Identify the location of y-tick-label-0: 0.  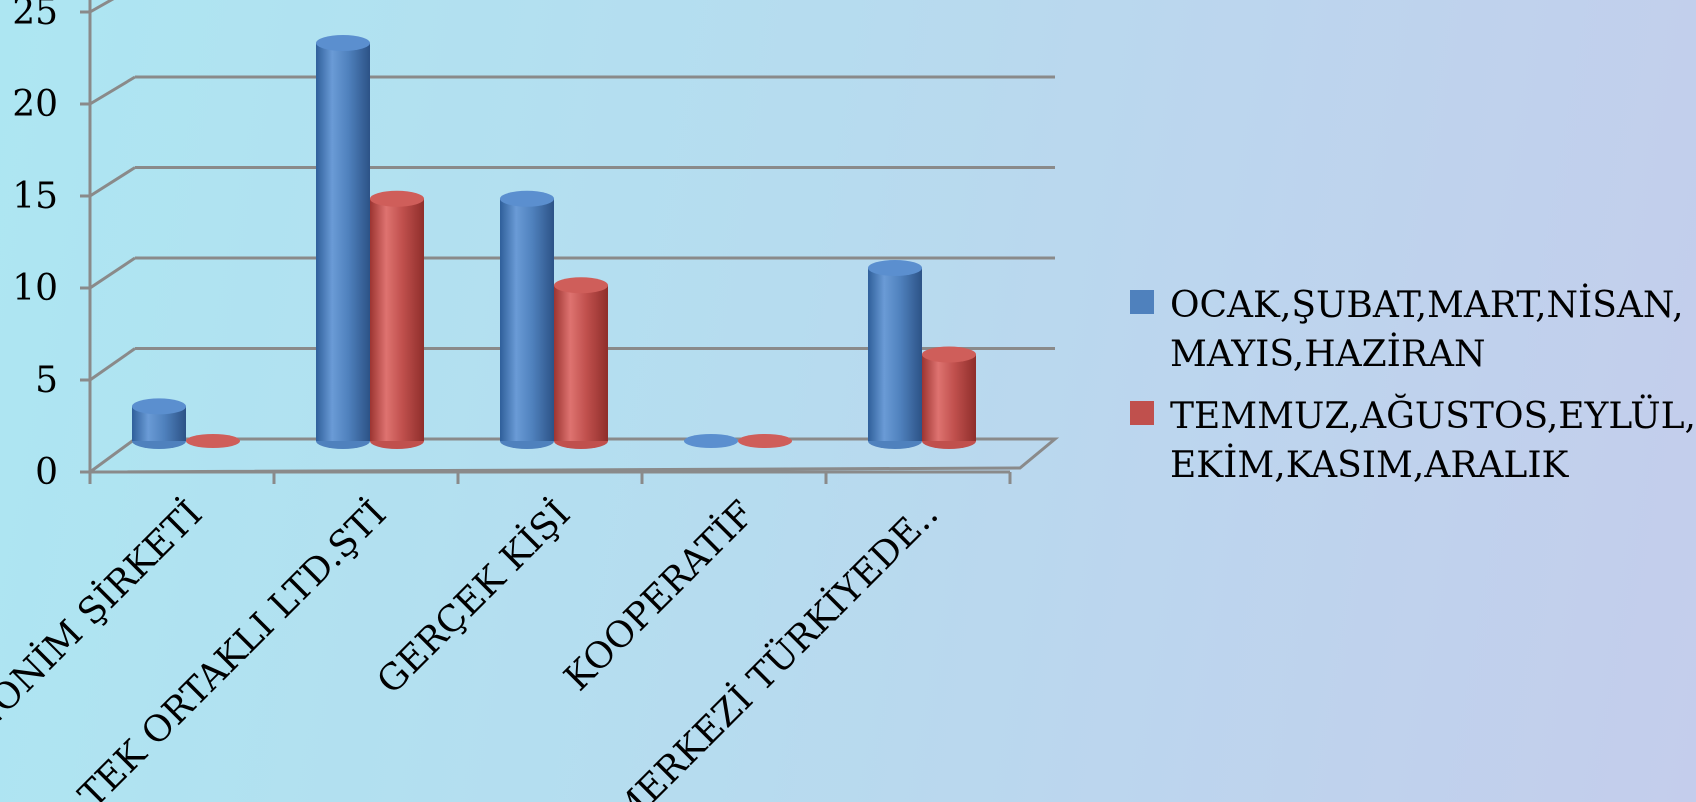
(46, 472).